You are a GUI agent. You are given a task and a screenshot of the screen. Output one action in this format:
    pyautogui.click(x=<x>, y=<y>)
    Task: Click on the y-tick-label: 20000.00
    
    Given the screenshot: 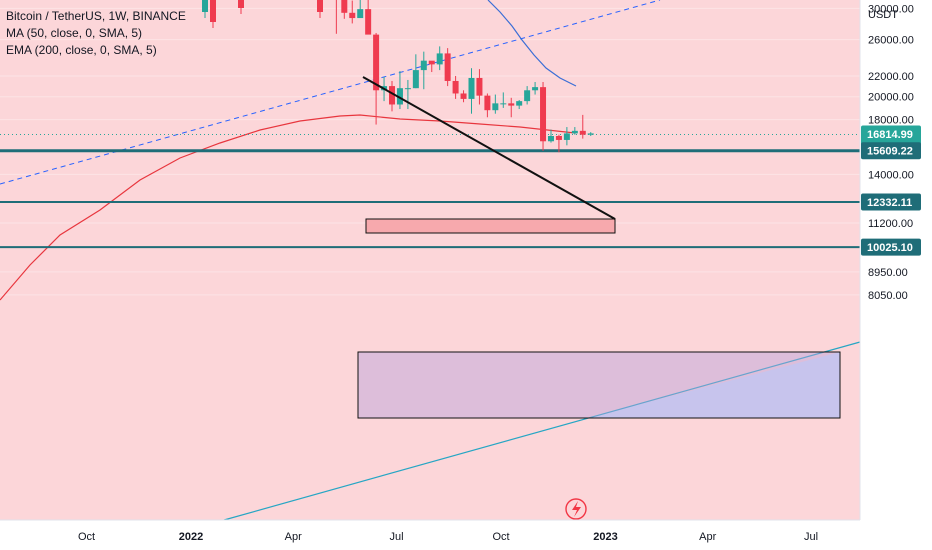 What is the action you would take?
    pyautogui.click(x=891, y=98)
    